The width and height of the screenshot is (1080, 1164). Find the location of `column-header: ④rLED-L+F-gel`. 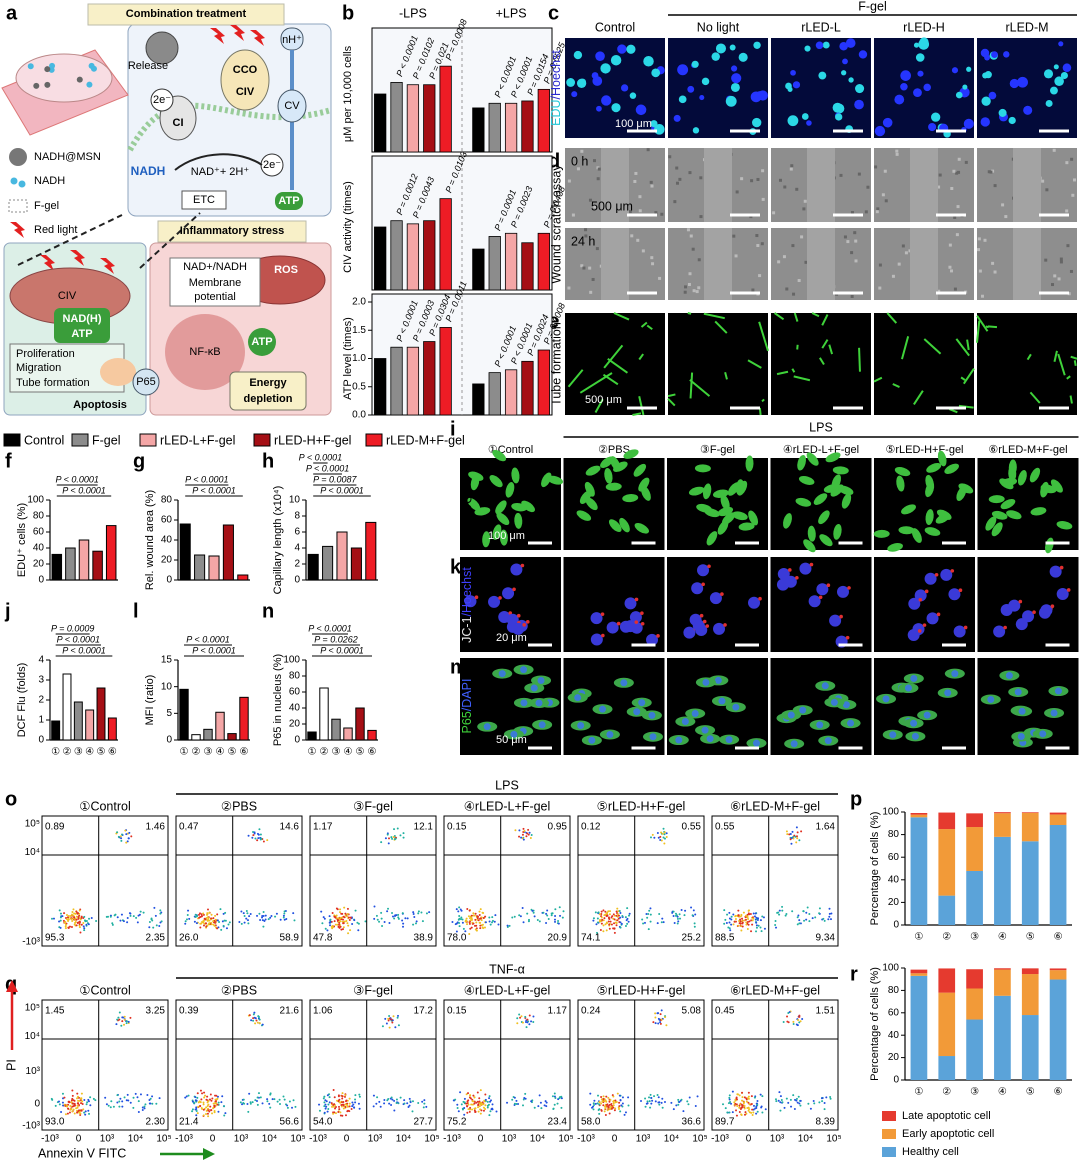

column-header: ④rLED-L+F-gel is located at coordinates (507, 990).